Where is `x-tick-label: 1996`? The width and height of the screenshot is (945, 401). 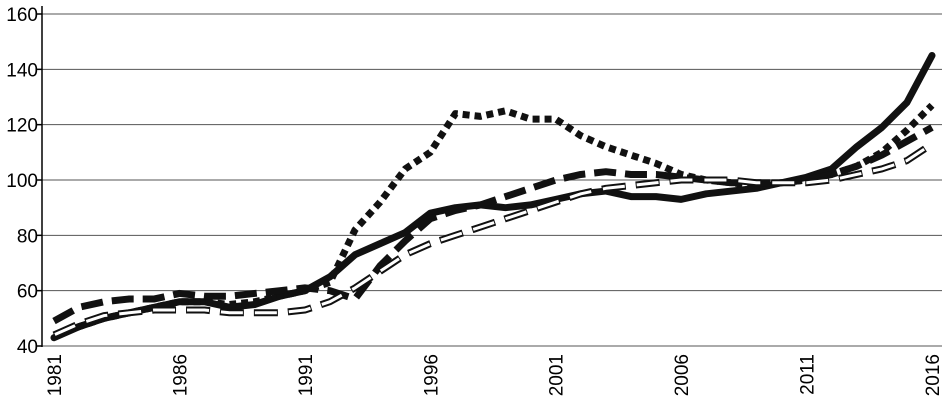
x-tick-label: 1996 is located at coordinates (431, 375).